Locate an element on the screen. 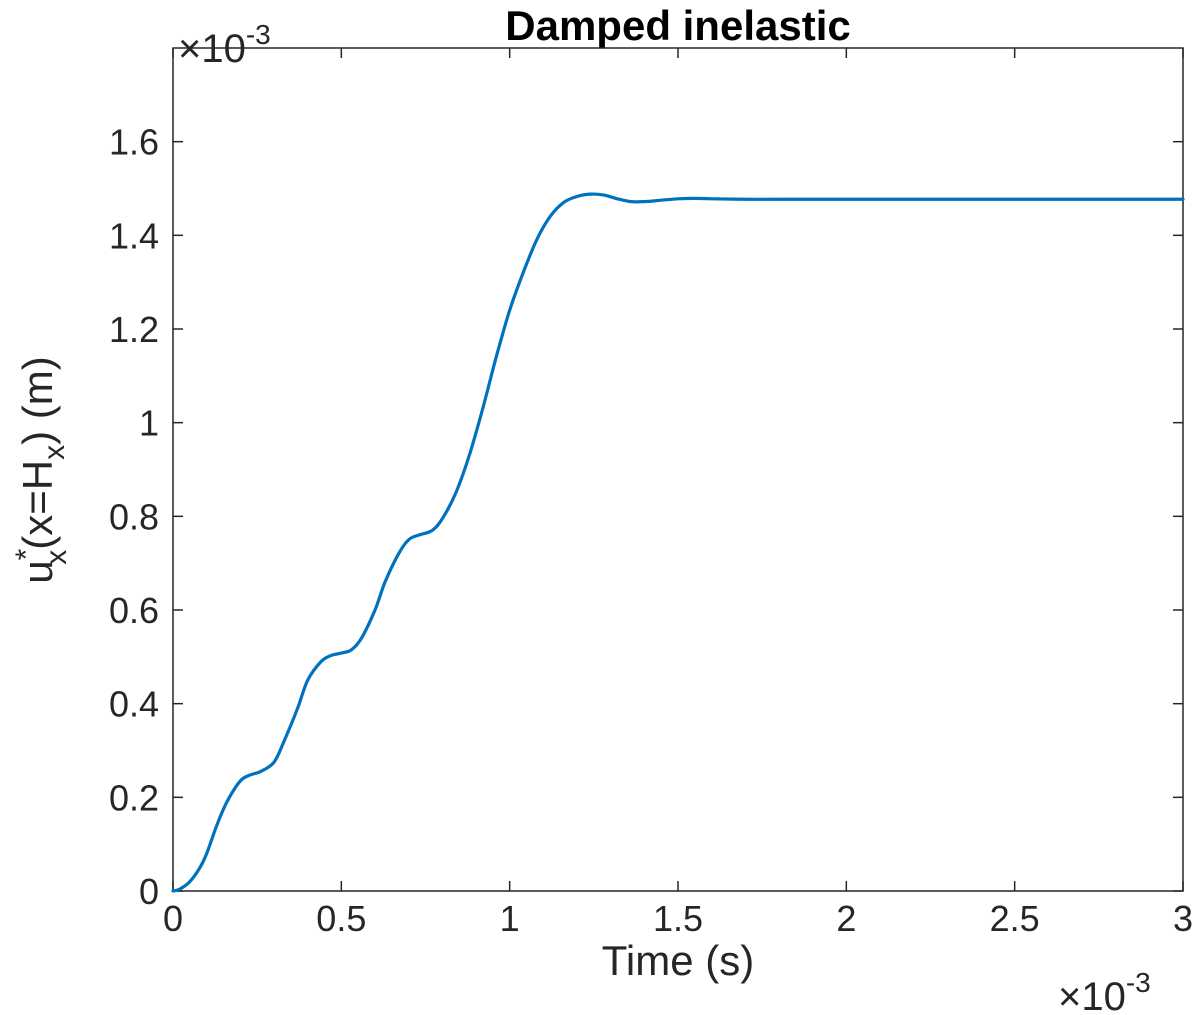 Image resolution: width=1200 pixels, height=1015 pixels. x-tick-label: 0.5 is located at coordinates (341, 918).